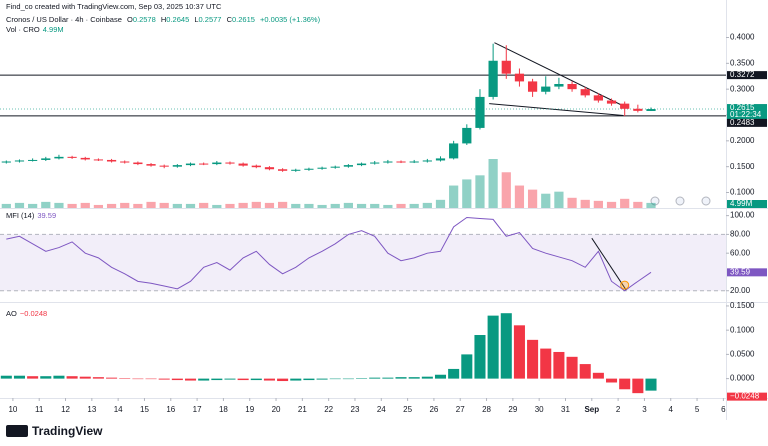 The height and width of the screenshot is (446, 768). What do you see at coordinates (64, 19) in the screenshot?
I see `symbol: Cronos / US Dollar · 4h · Coinbase` at bounding box center [64, 19].